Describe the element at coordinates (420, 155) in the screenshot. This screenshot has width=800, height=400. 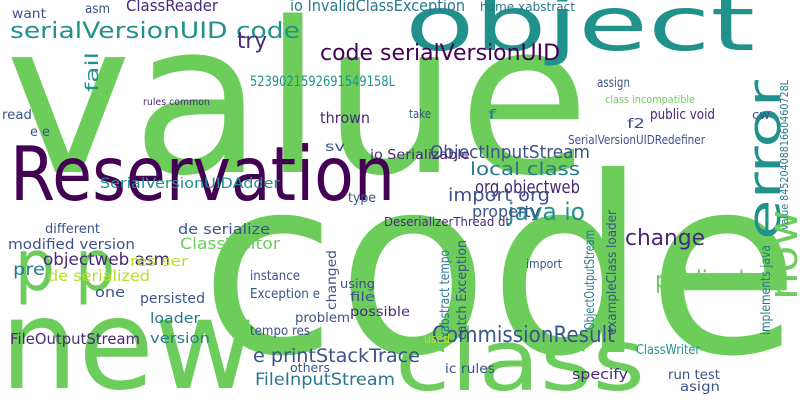
I see `word: io Serializable` at that location.